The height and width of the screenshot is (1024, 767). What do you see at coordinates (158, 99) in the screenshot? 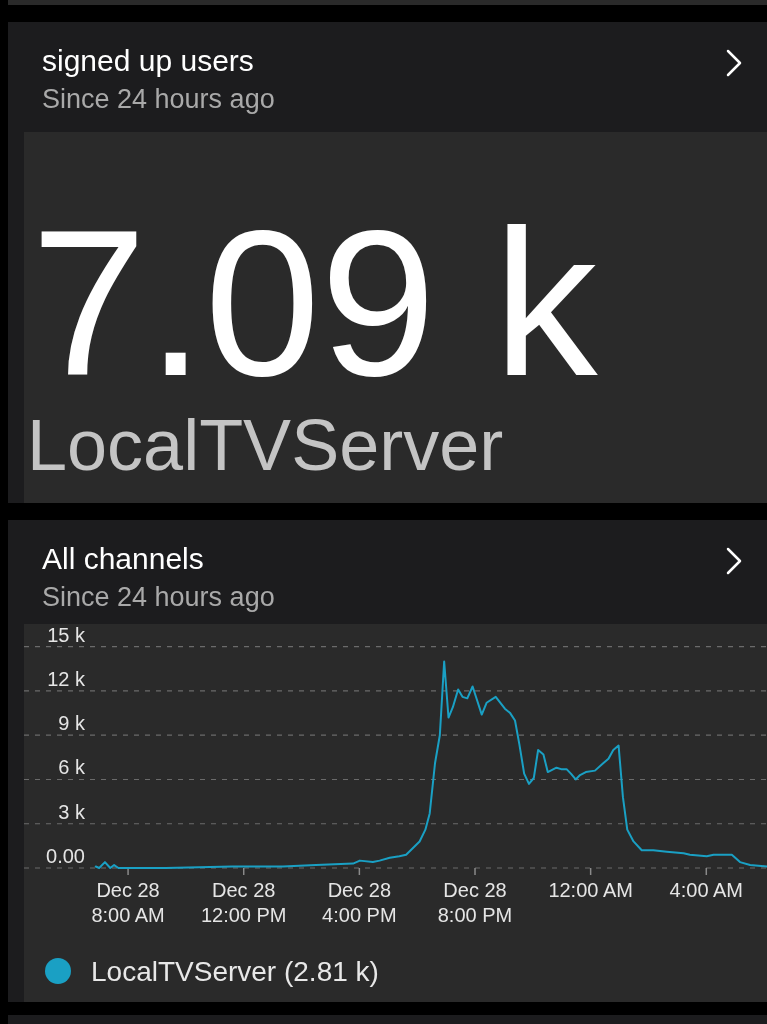
I see `text: Since 24 hours ago` at bounding box center [158, 99].